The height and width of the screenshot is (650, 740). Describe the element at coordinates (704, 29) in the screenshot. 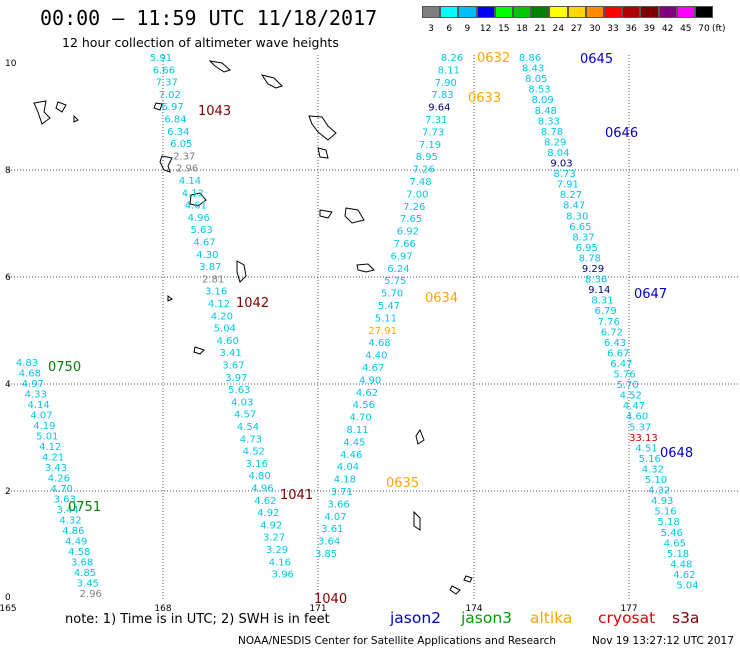

I see `scale-label-70: 70` at that location.